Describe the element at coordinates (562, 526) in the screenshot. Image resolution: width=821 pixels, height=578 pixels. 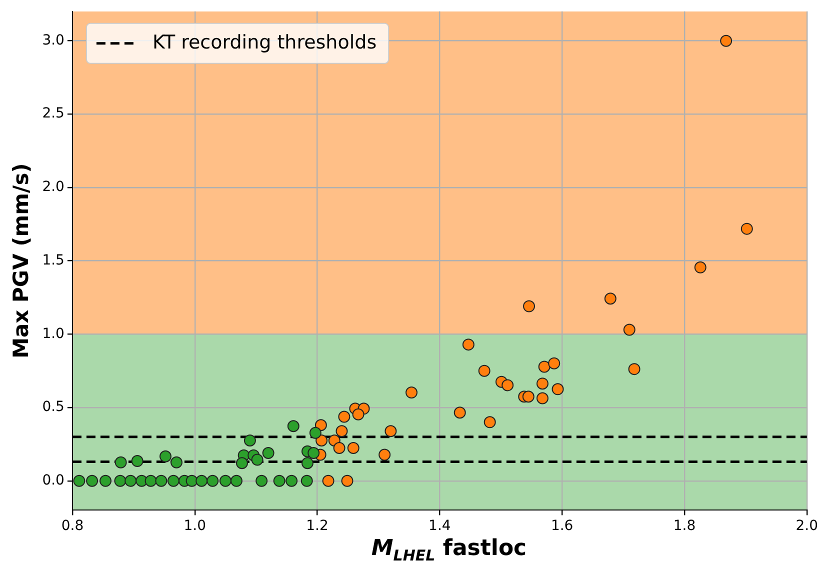
I see `x-tick-label: 1.6` at that location.